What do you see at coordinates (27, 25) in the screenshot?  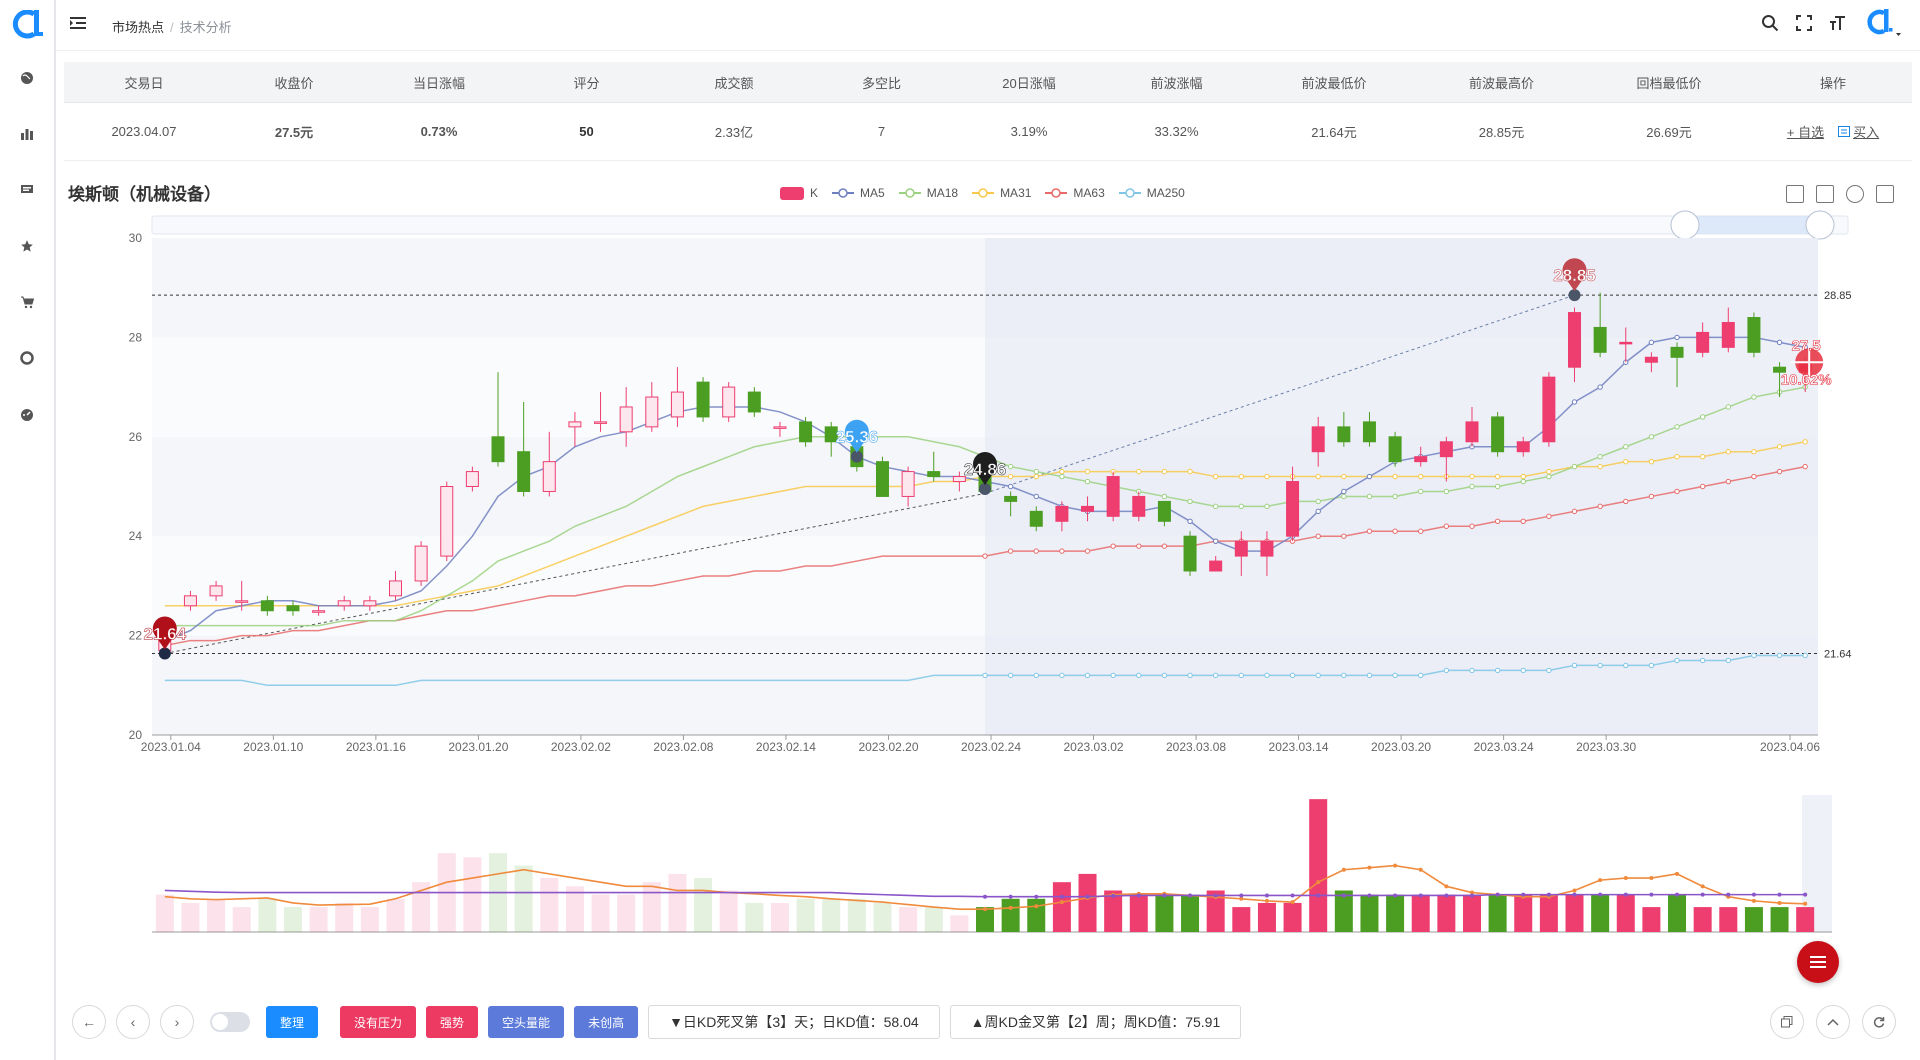 I see `app-logo` at bounding box center [27, 25].